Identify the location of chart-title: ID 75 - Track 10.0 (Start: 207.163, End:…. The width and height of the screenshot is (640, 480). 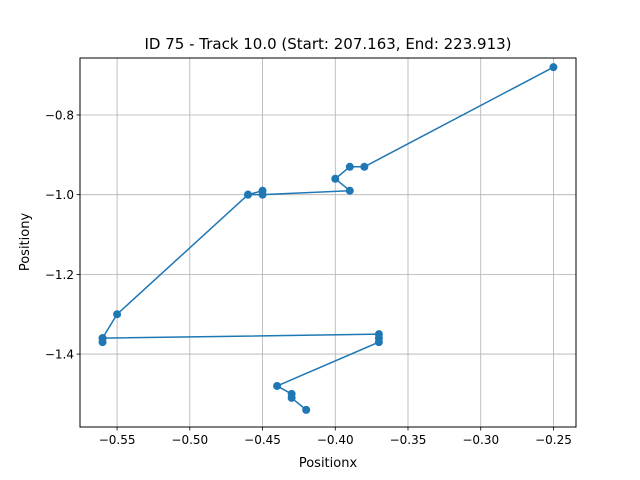
(327, 44).